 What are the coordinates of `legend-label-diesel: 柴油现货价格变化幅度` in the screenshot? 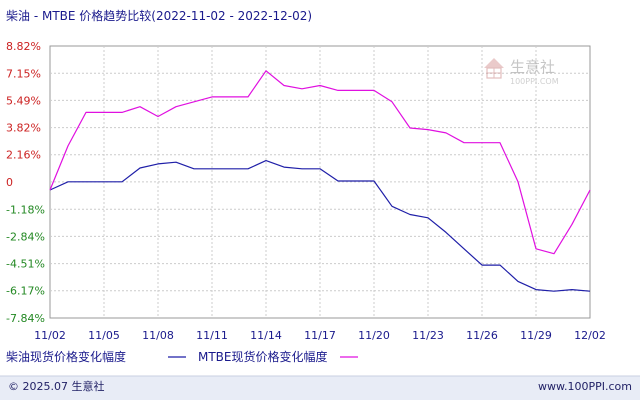 It's located at (66, 356).